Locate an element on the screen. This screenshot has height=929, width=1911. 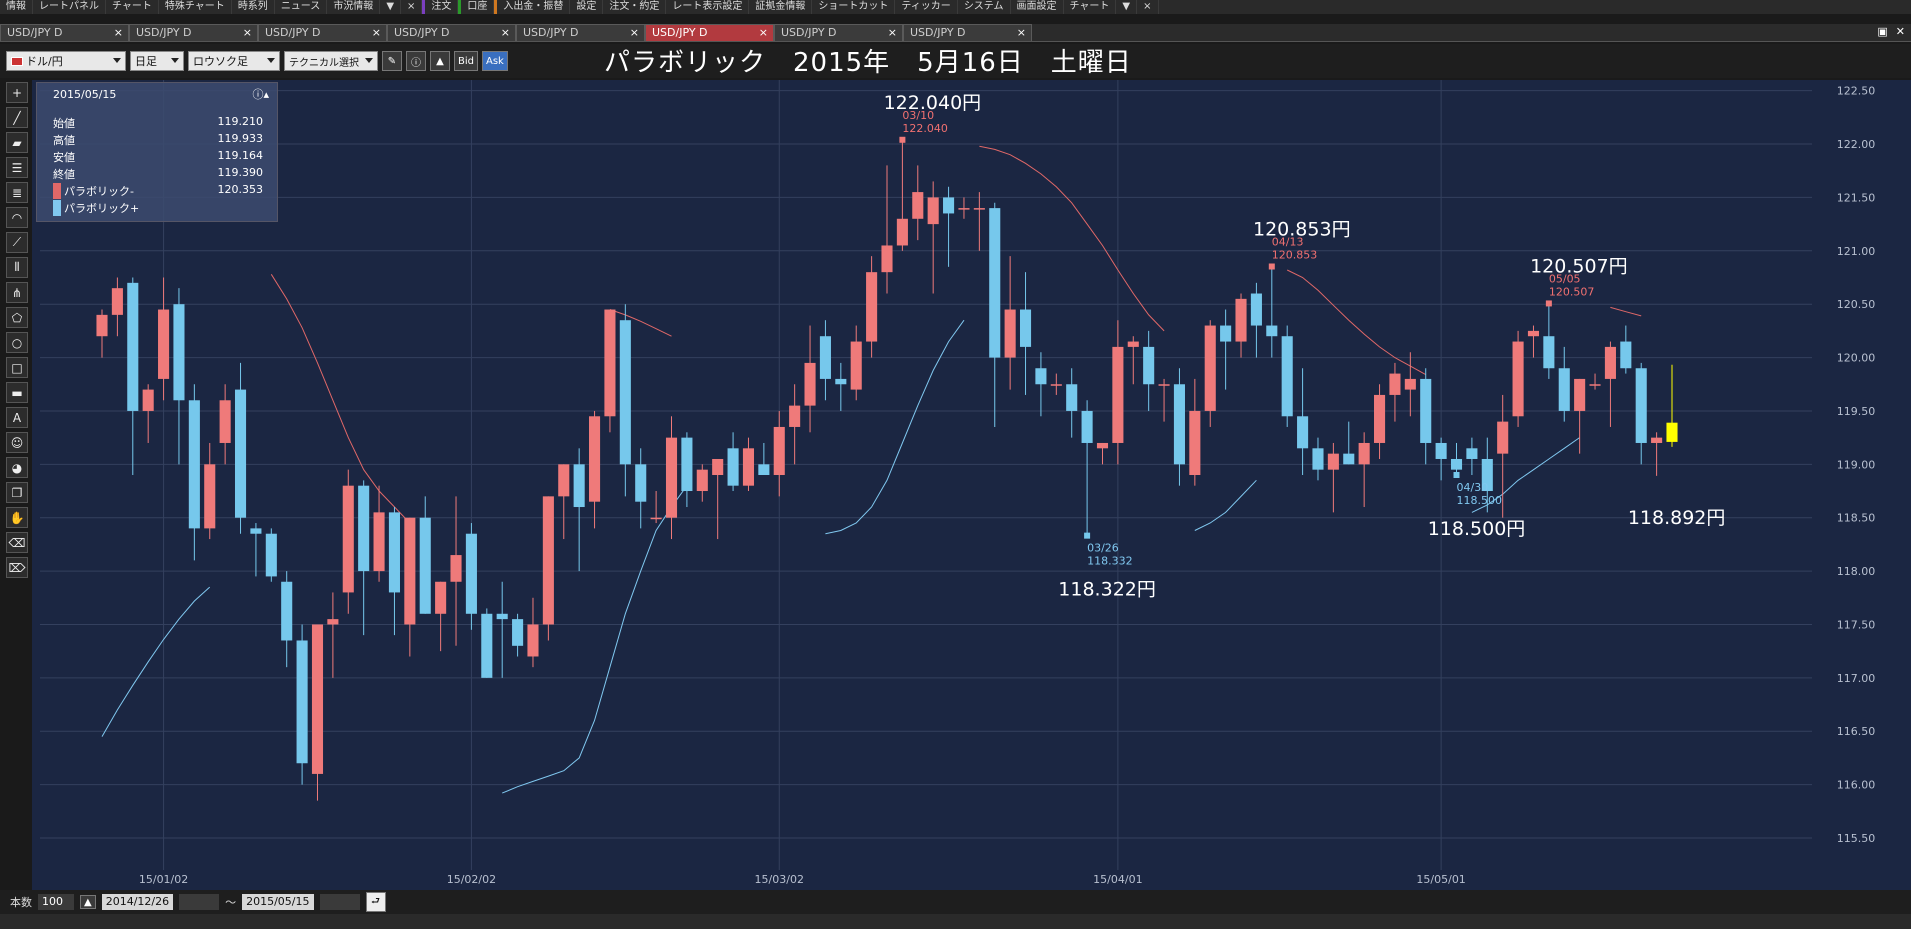
menu-item: 注文・約定 is located at coordinates (635, 7).